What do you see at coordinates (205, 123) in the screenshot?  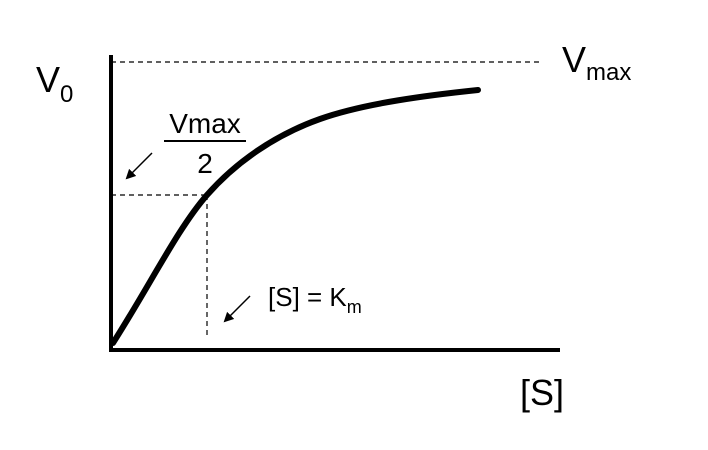 I see `fraction-numerator: Vmax` at bounding box center [205, 123].